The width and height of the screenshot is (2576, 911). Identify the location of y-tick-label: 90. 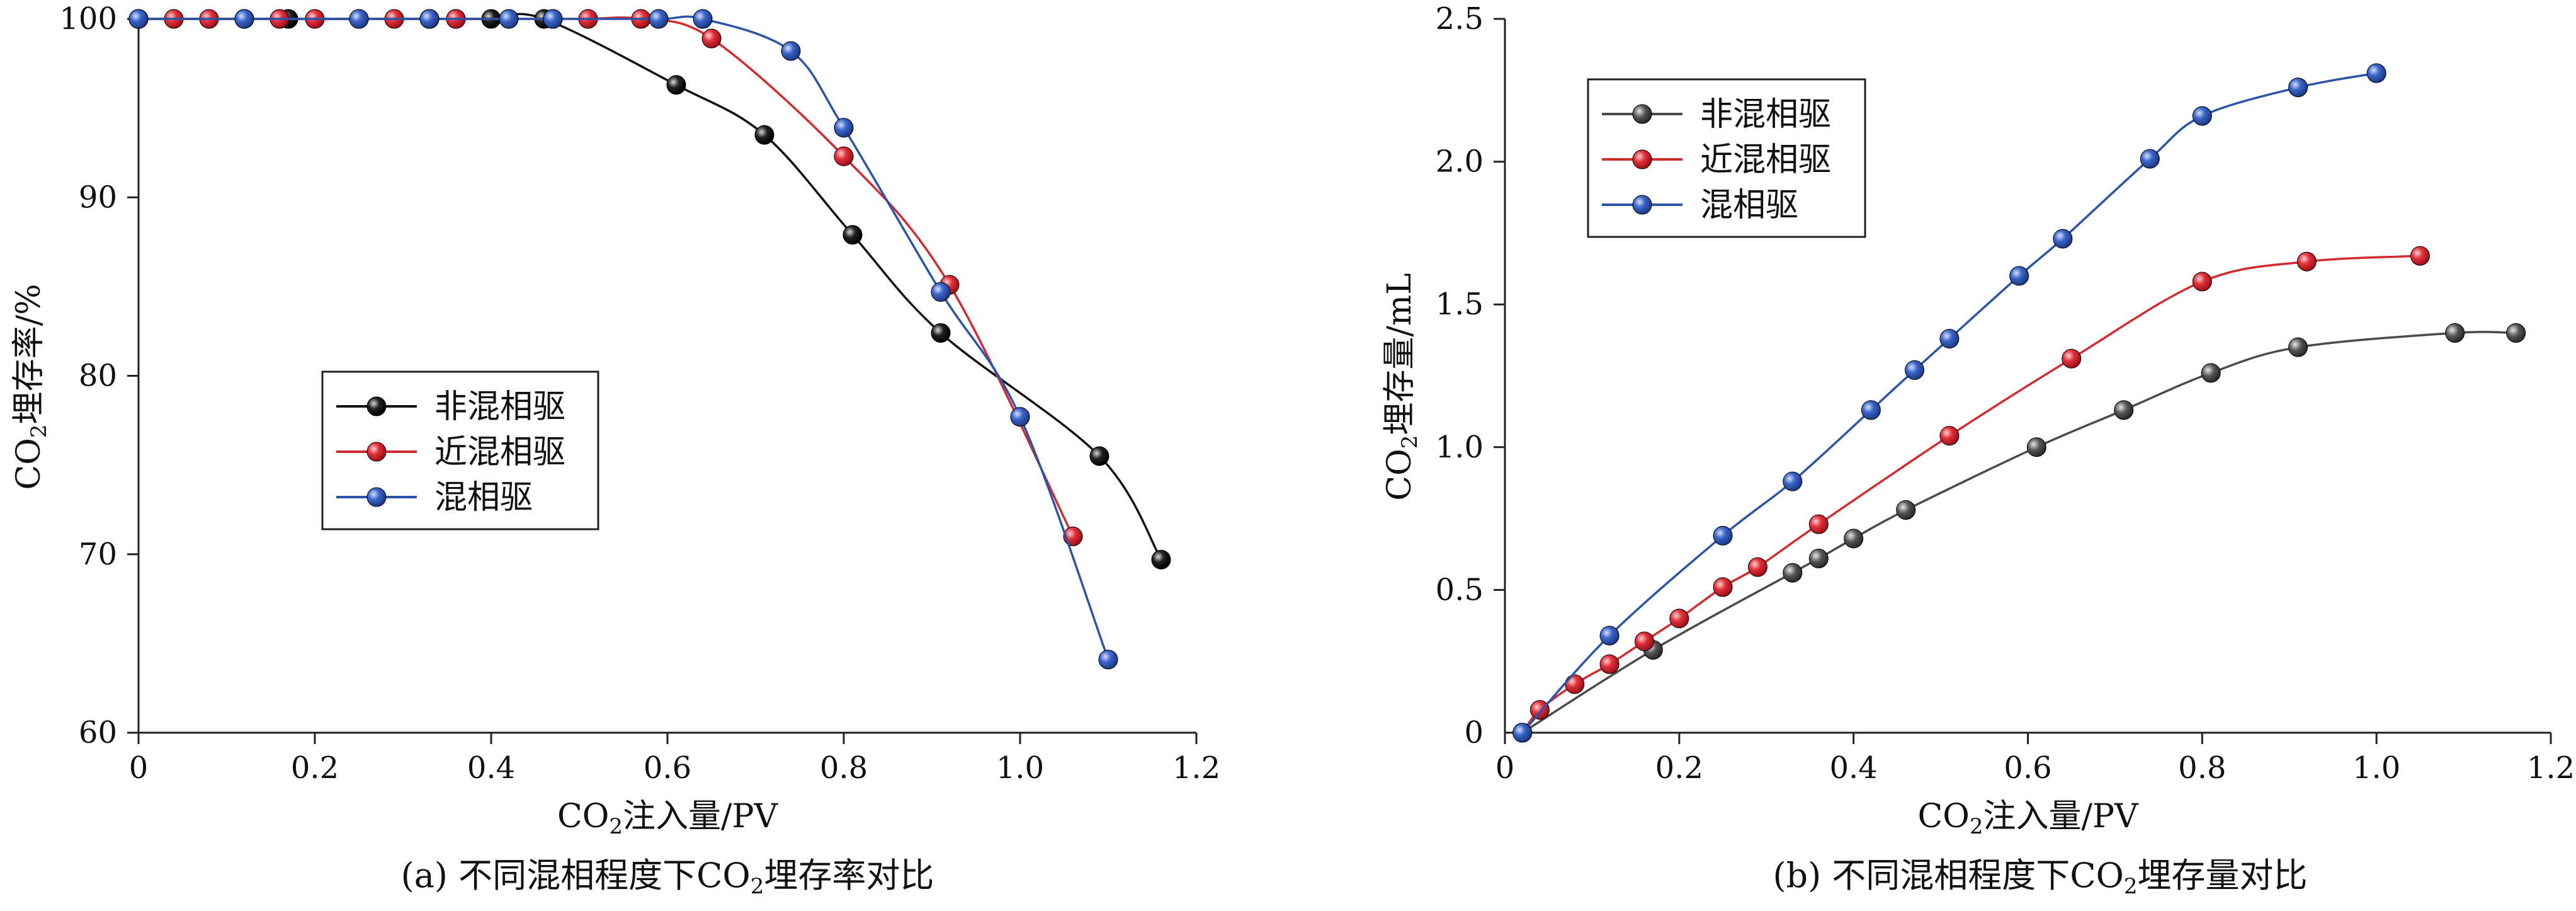
(98, 197).